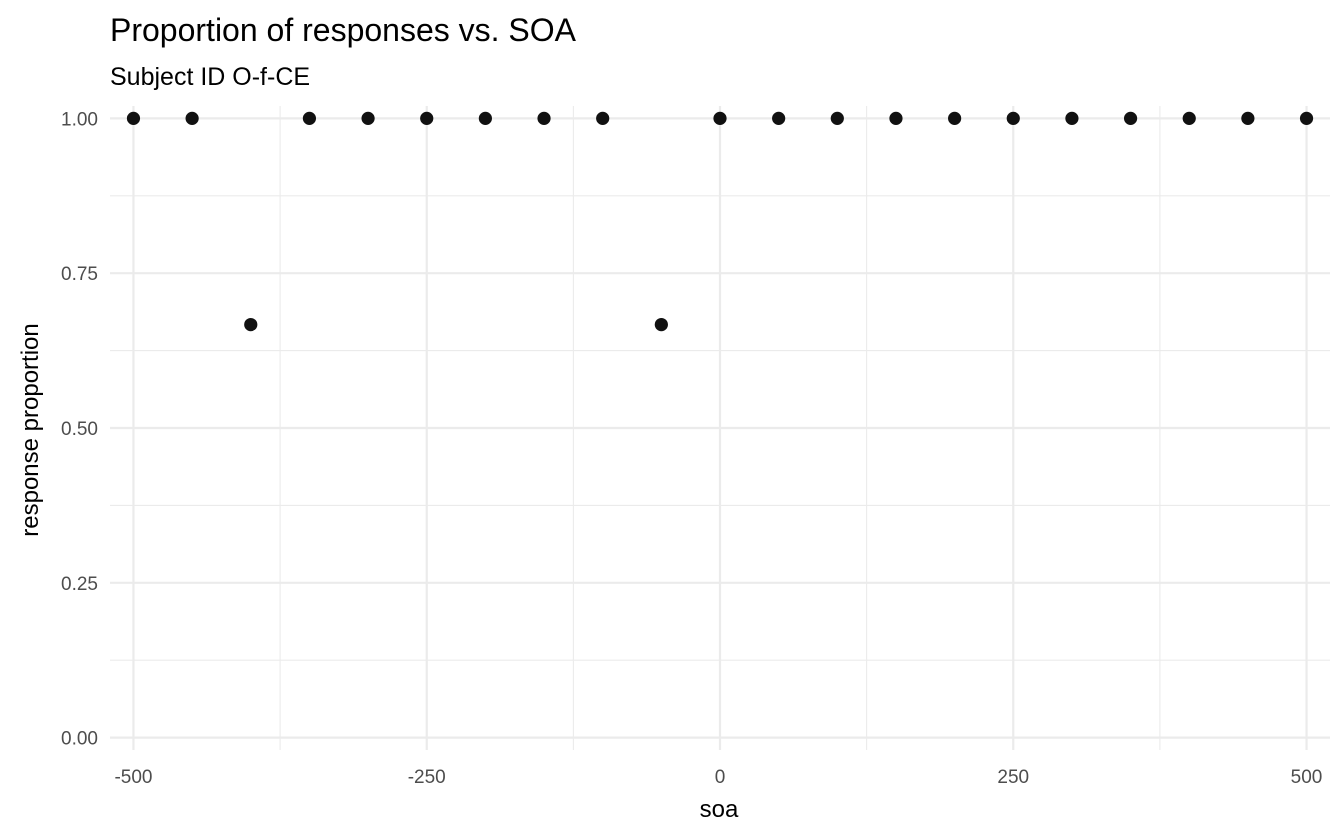 The image size is (1344, 840). Describe the element at coordinates (79, 274) in the screenshot. I see `y-tick-label: 0.75` at that location.